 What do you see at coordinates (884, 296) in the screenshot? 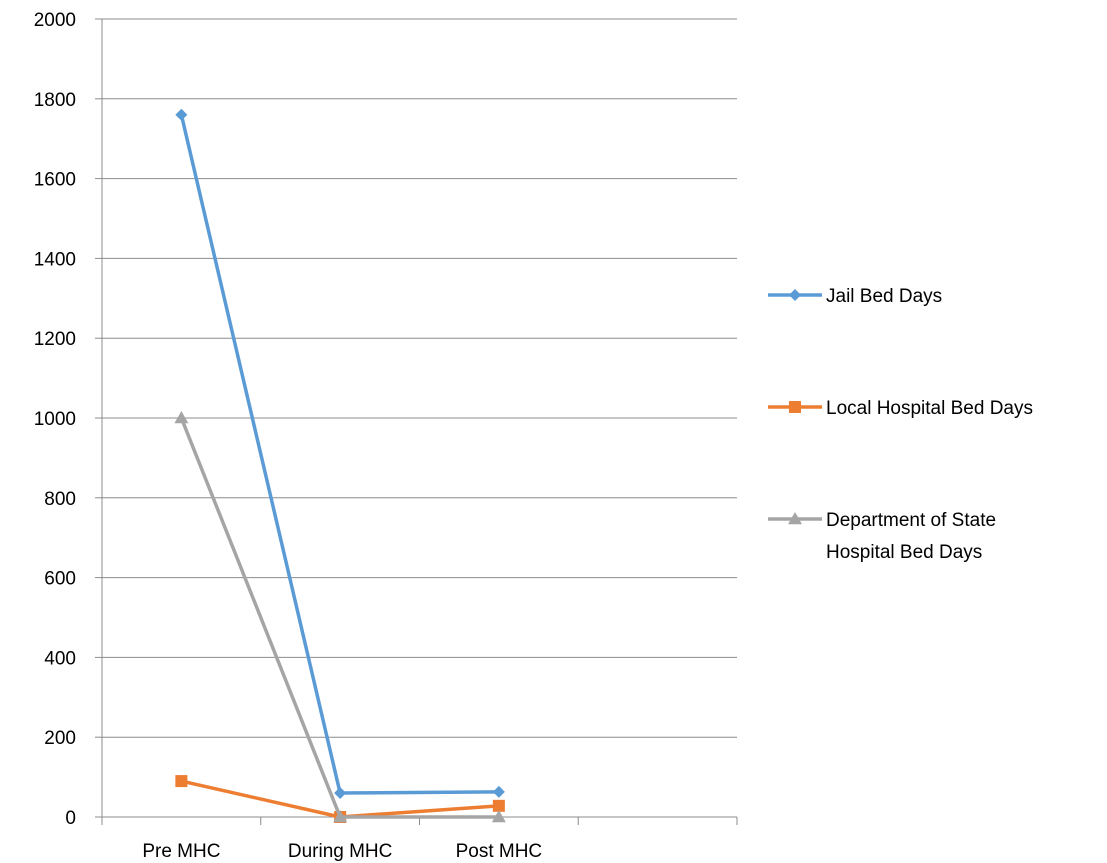
I see `legend-label: Jail Bed Days` at bounding box center [884, 296].